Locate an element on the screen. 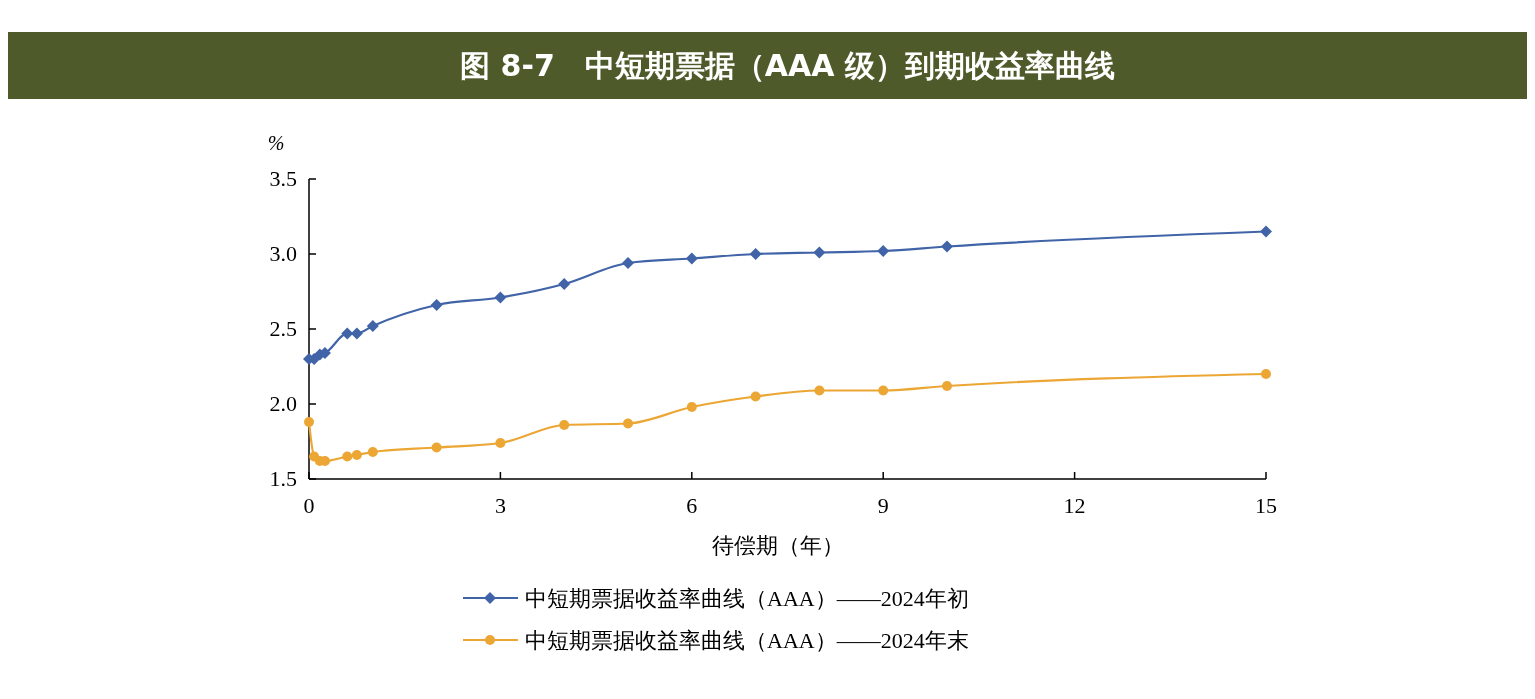 The image size is (1535, 699). legend-label: 中短期票据收益率曲线（AAA）——2024年末 is located at coordinates (747, 640).